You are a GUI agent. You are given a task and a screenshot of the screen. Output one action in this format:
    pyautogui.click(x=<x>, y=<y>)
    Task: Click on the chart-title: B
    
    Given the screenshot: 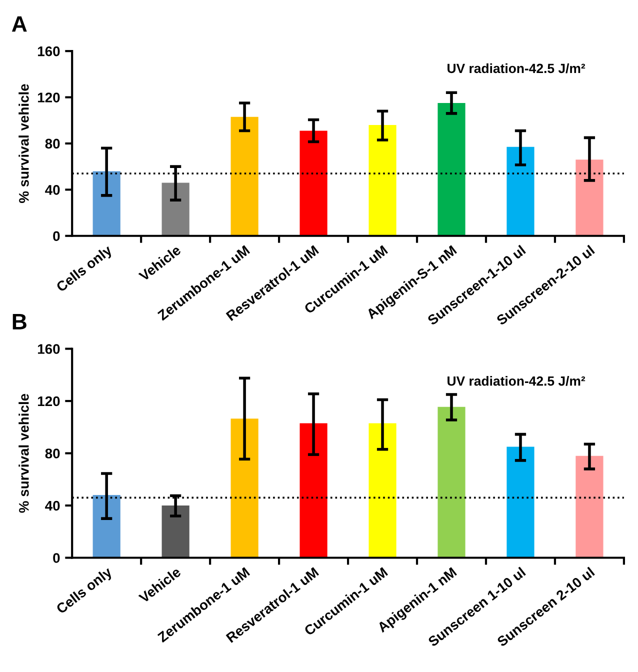 What is the action you would take?
    pyautogui.click(x=19, y=322)
    